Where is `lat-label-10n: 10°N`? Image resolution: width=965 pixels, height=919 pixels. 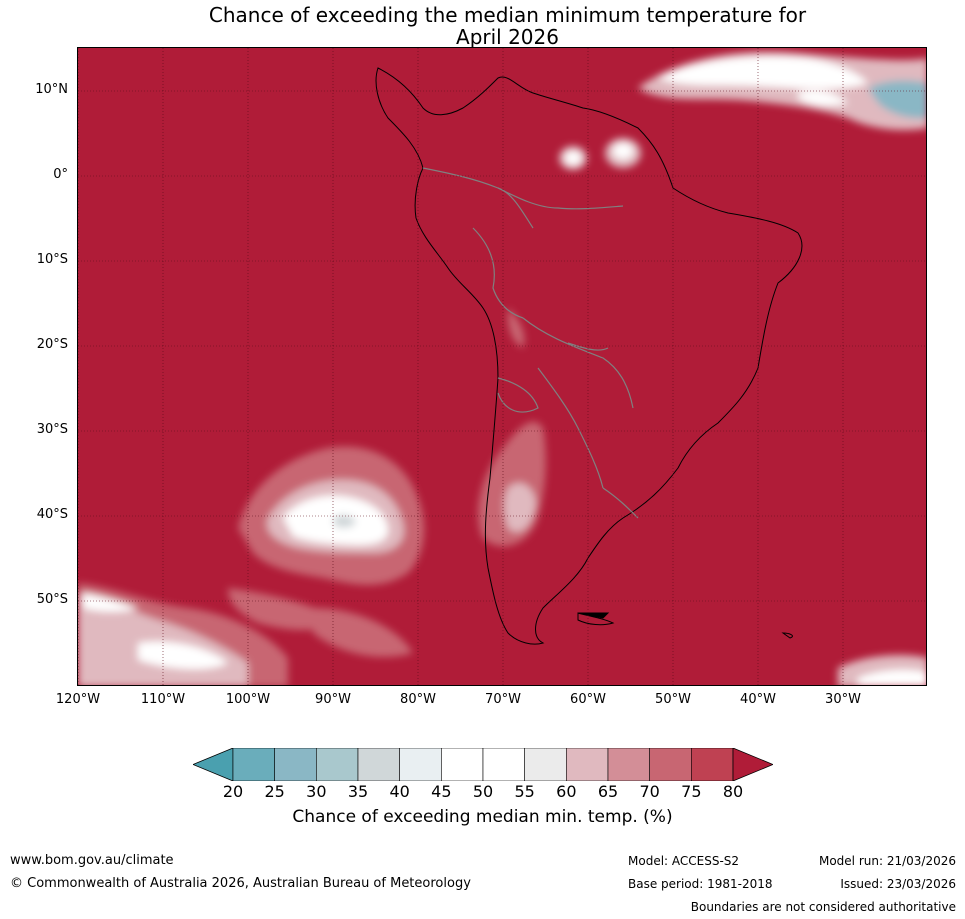
lat-label-10n: 10°N is located at coordinates (51, 89).